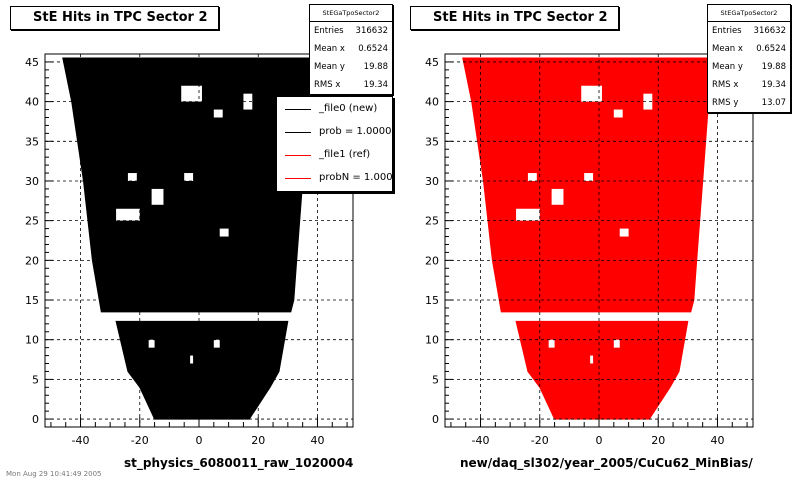  What do you see at coordinates (114, 18) in the screenshot?
I see `left-title: StE Hits in TPC Sector 2` at bounding box center [114, 18].